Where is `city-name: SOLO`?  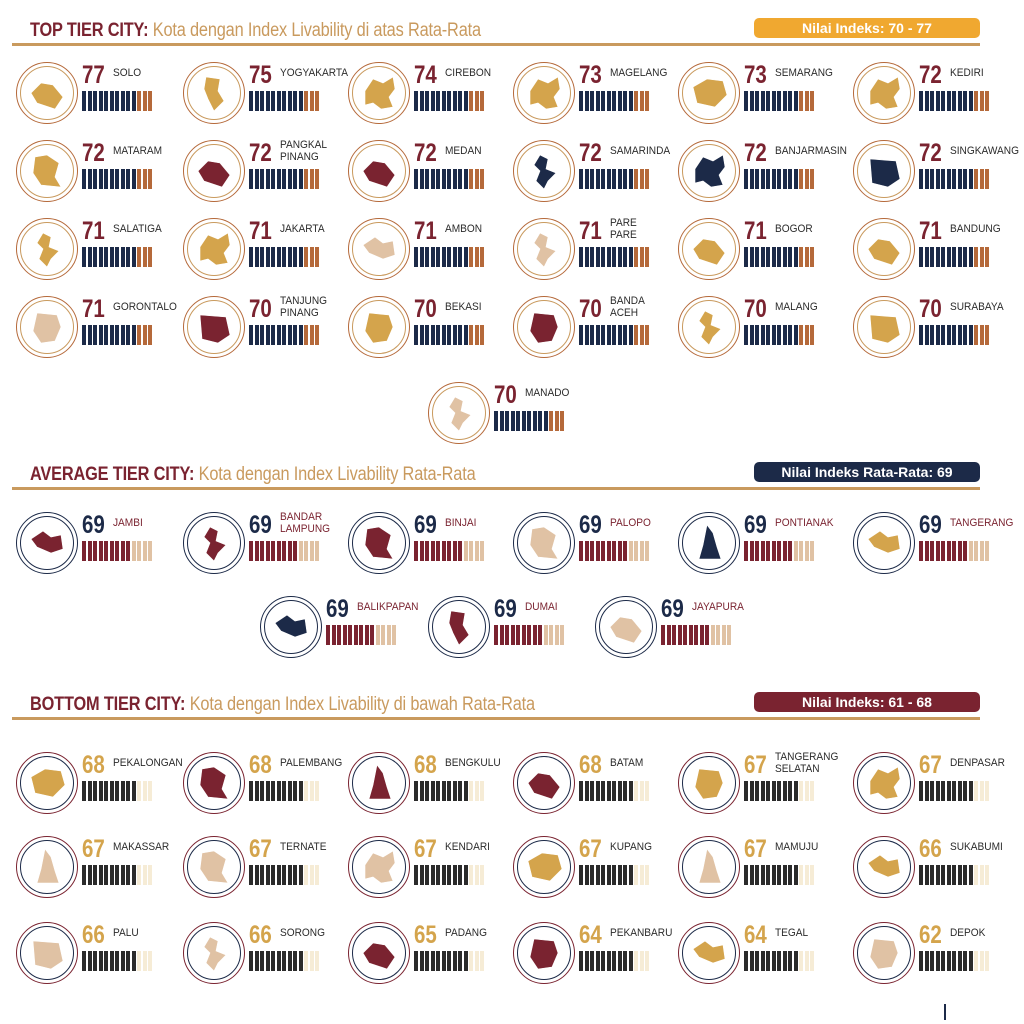 city-name: SOLO is located at coordinates (127, 73).